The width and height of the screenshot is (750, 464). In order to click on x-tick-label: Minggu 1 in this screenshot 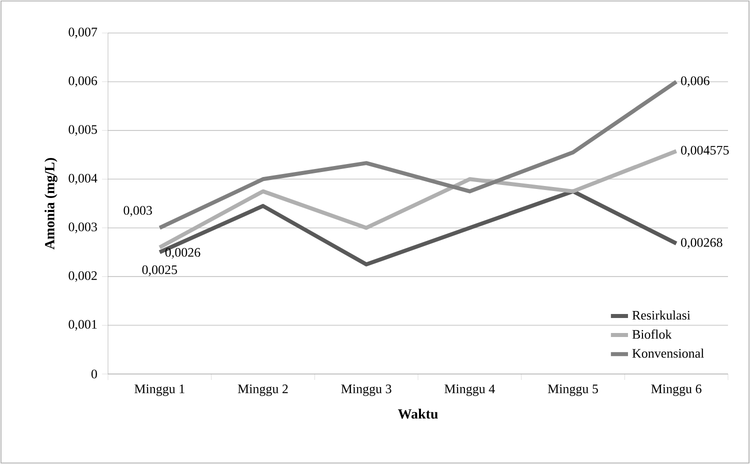, I will do `click(159, 390)`.